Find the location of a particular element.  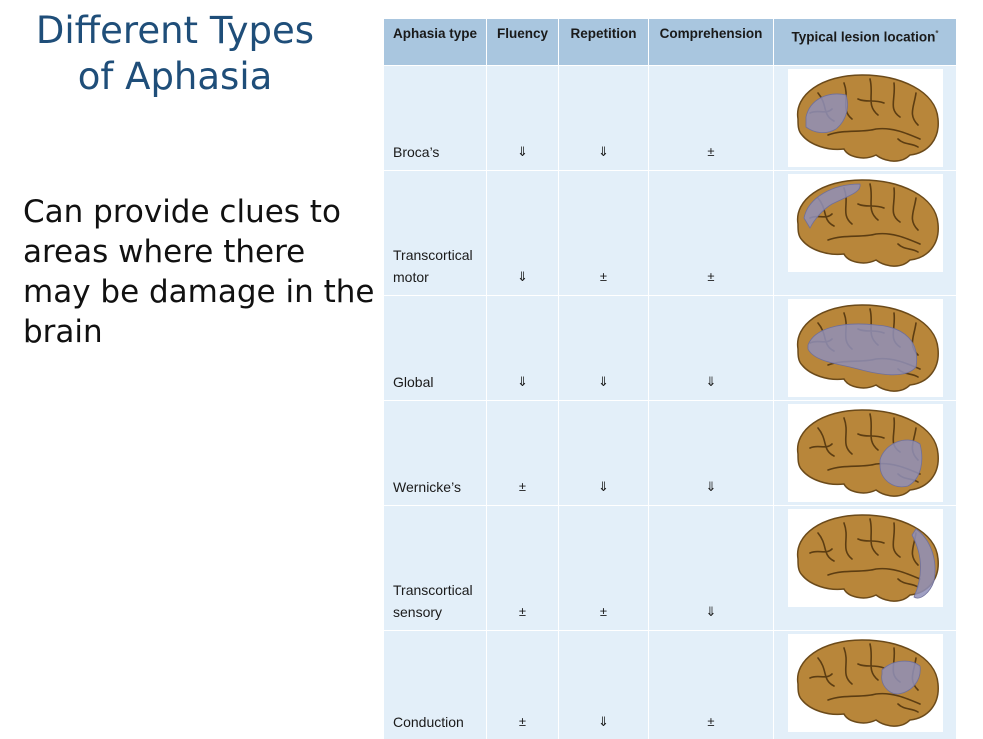

table-row: Broca’s ⇓ ⇓ ± is located at coordinates (669, 118).